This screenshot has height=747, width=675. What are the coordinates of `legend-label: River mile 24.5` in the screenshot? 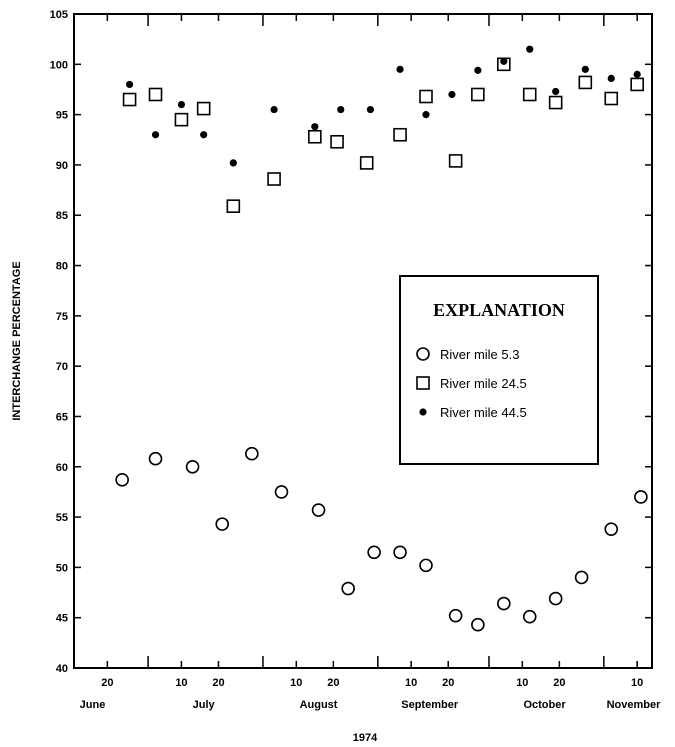 It's located at (483, 383).